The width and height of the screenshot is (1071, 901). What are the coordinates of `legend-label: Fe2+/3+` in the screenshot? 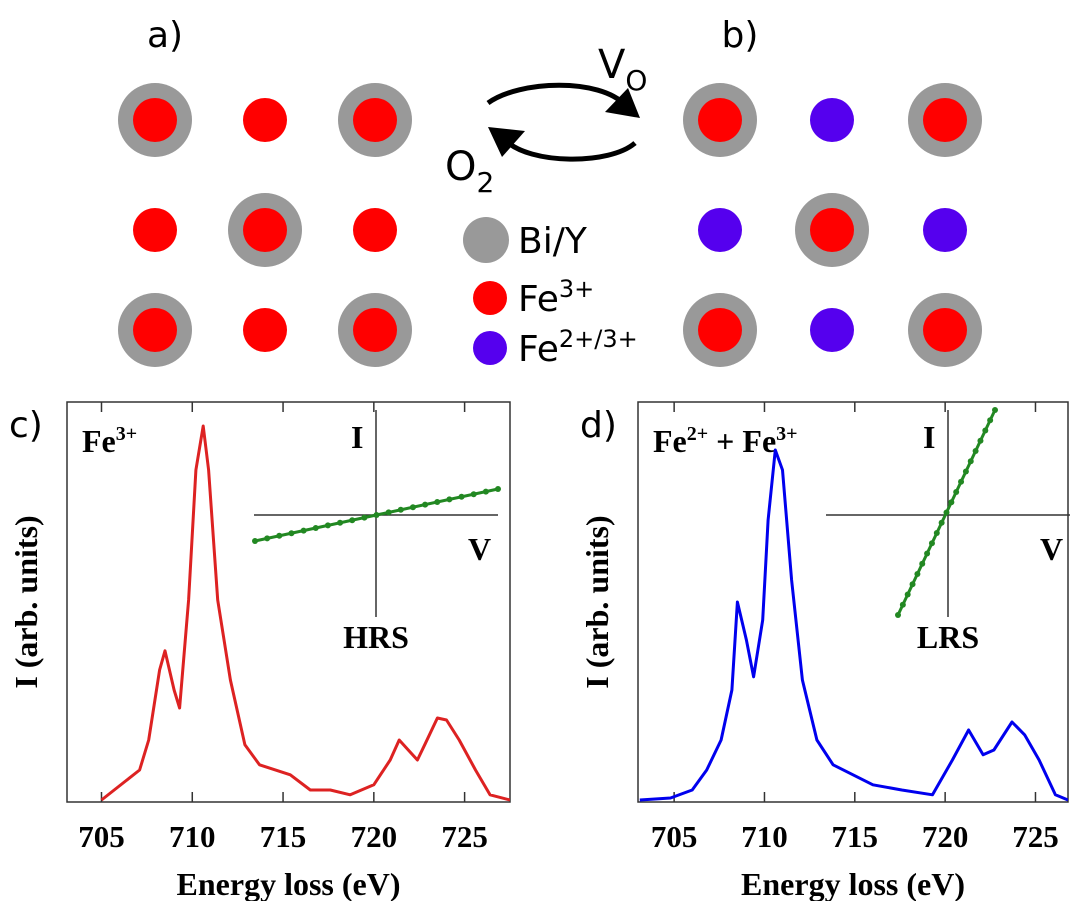 It's located at (578, 347).